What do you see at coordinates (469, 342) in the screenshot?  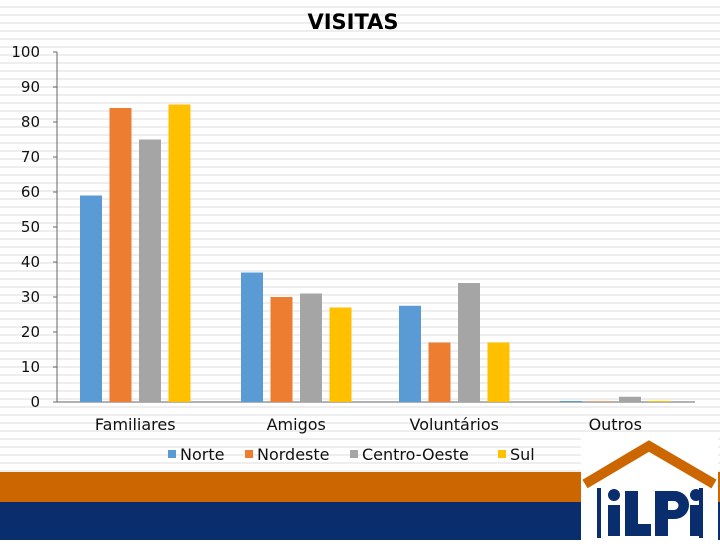 I see `bar-centro-oeste-volunt-rios` at bounding box center [469, 342].